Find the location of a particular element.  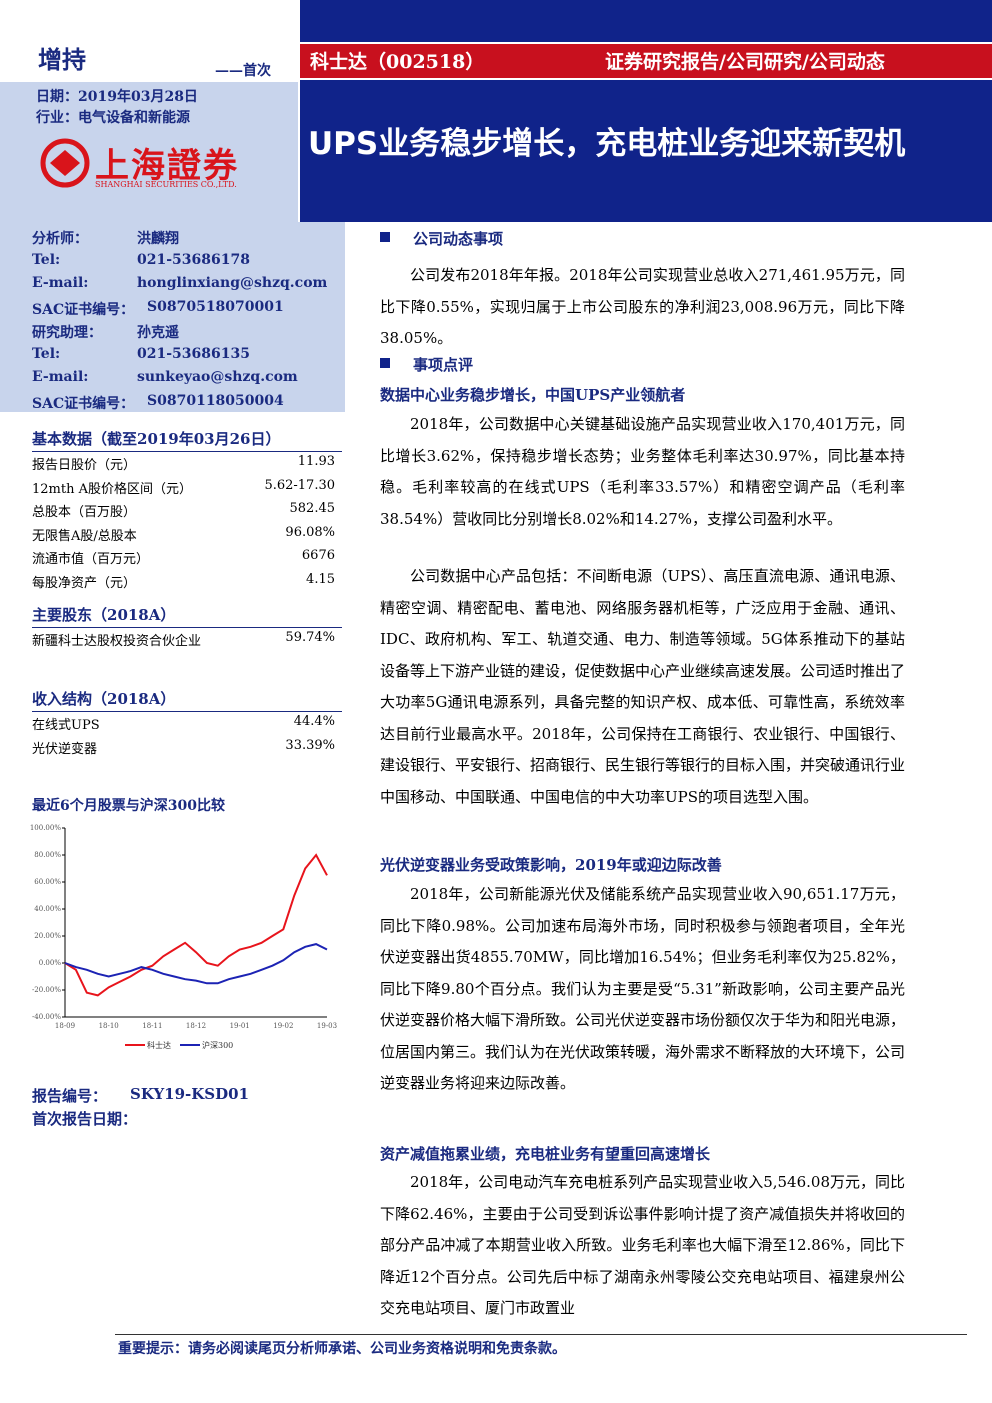

x-tick-label: 19-01 is located at coordinates (240, 1026).